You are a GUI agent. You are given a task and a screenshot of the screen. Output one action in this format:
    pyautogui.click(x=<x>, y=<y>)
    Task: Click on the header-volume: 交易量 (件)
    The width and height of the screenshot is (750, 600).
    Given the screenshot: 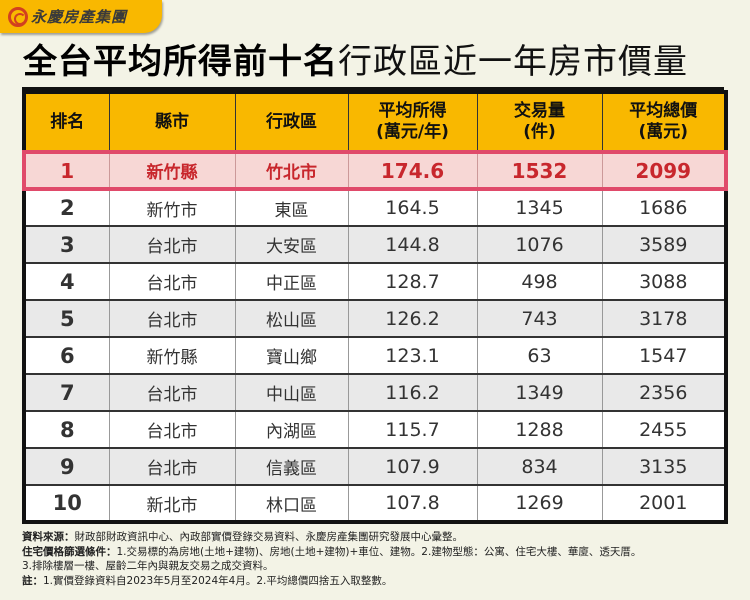 What is the action you would take?
    pyautogui.click(x=539, y=122)
    